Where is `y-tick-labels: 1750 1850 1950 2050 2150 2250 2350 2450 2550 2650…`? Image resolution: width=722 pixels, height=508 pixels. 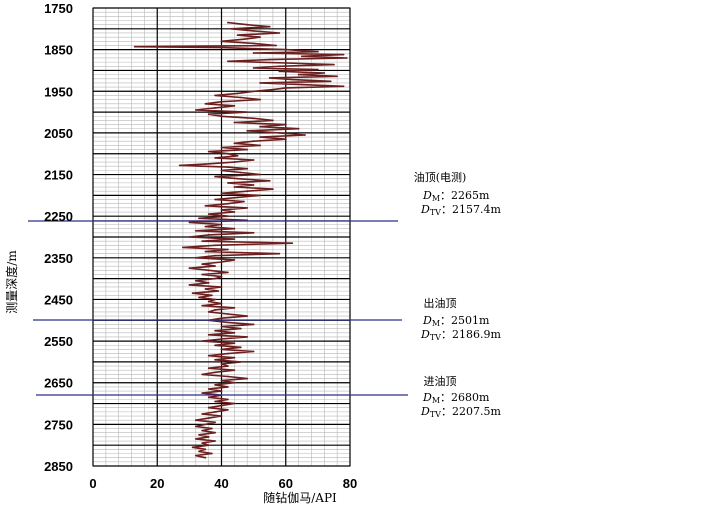
y-tick-labels: 1750 1850 1950 2050 2150 2250 2350 2450 2550 2650… is located at coordinates (58, 237).